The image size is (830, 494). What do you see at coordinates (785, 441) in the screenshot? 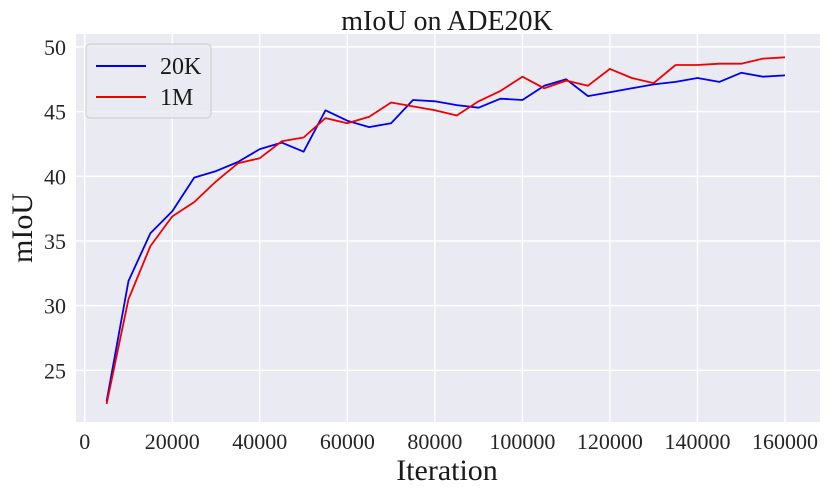
I see `x-tick-label: 160000` at bounding box center [785, 441].